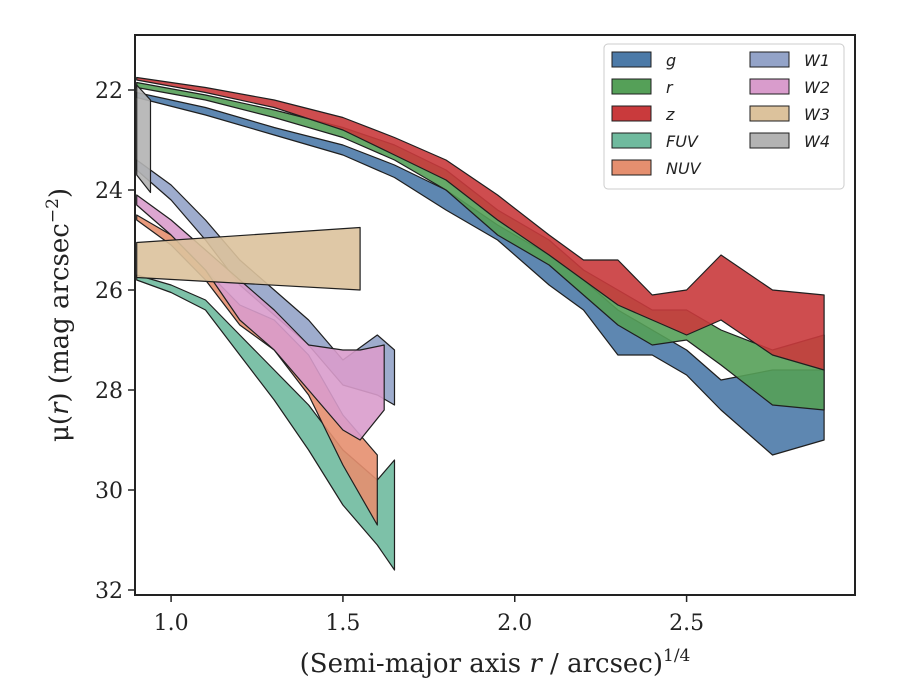 The image size is (900, 700). Describe the element at coordinates (631, 113) in the screenshot. I see `legend-swatch-z` at that location.